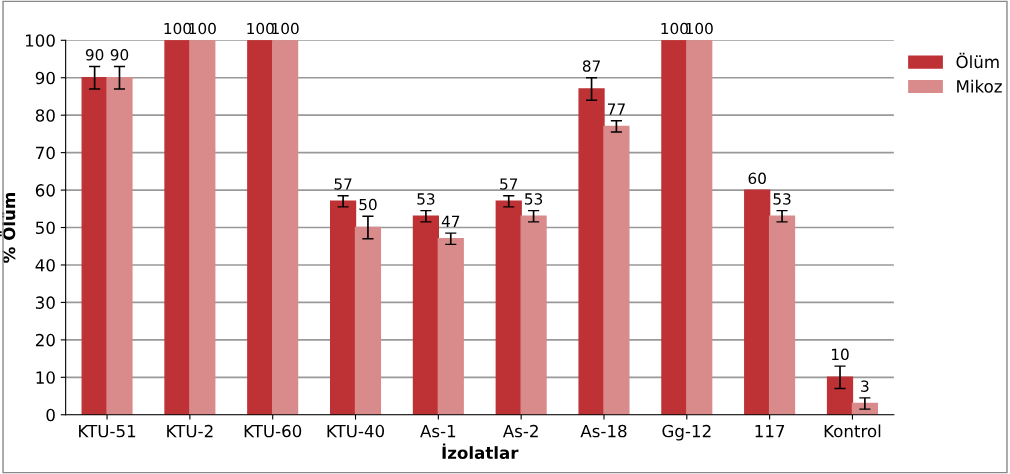 The height and width of the screenshot is (474, 1010). Describe the element at coordinates (356, 431) in the screenshot. I see `x-tick-label: KTU-40` at that location.